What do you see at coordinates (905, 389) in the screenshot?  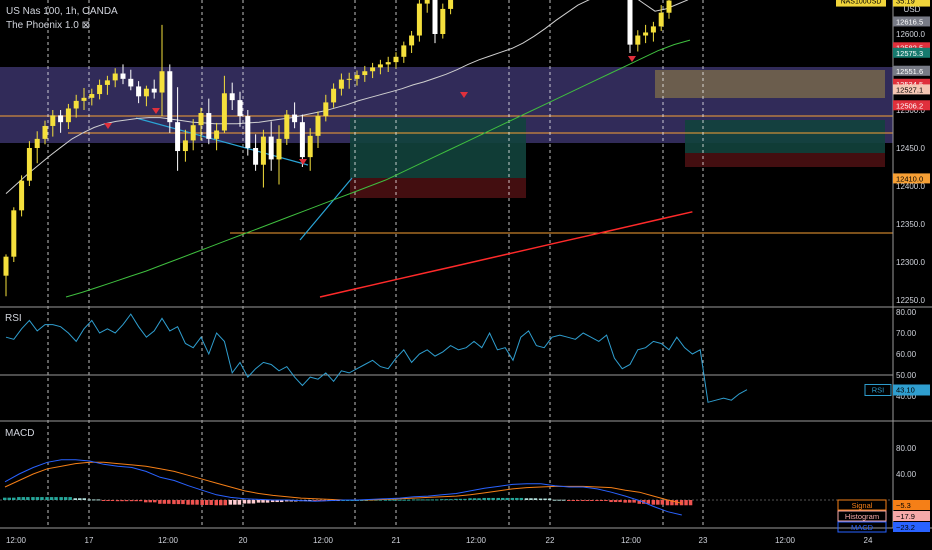 I see `rsi-value-tag-text: 43.10` at bounding box center [905, 389].